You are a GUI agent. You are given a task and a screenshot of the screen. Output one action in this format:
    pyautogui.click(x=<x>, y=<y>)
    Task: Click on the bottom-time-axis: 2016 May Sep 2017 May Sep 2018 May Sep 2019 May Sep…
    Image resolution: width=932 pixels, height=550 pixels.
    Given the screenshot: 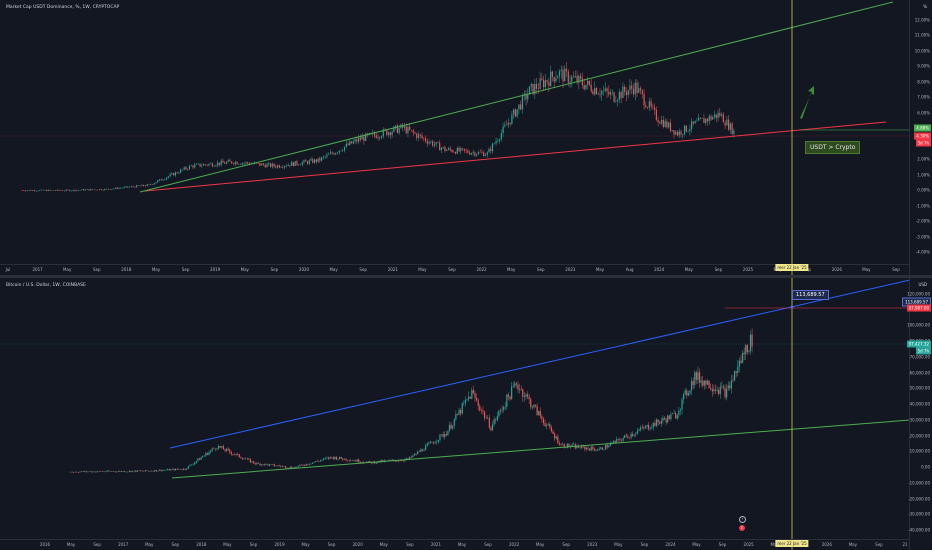 What is the action you would take?
    pyautogui.click(x=455, y=544)
    